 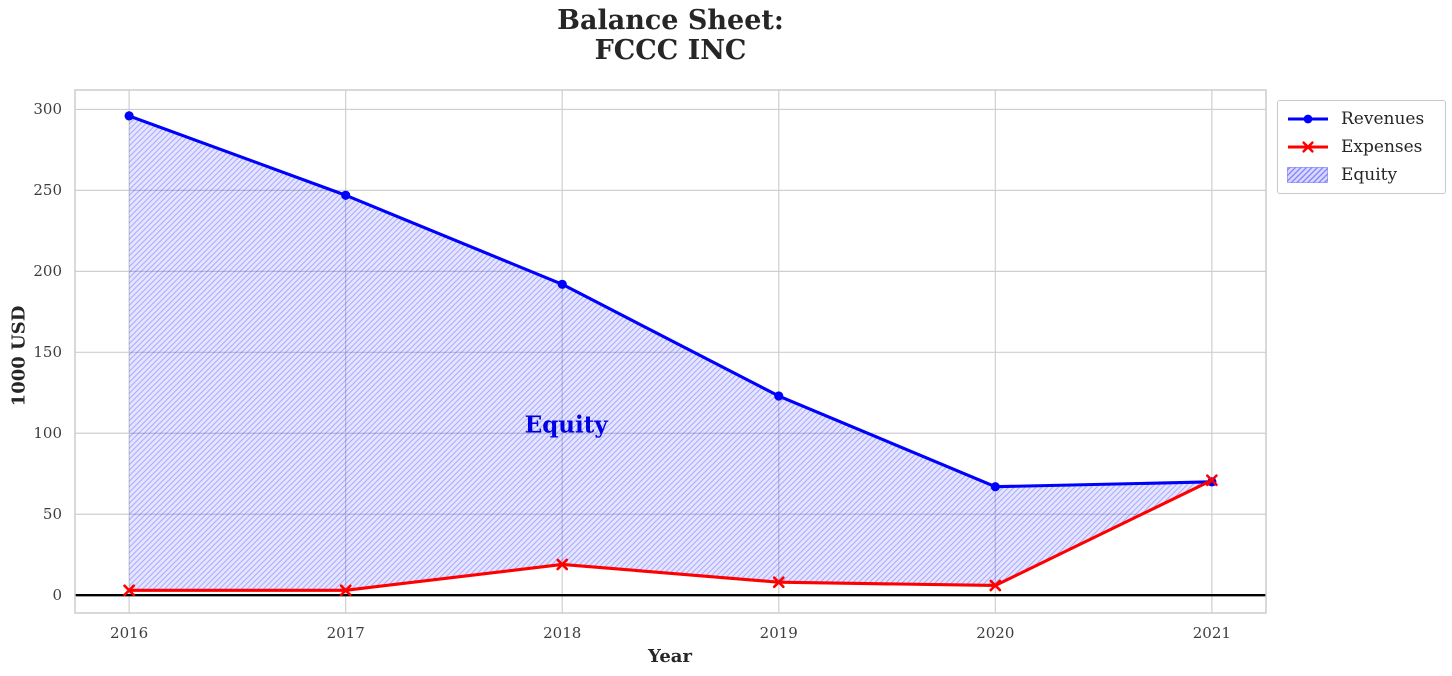 I want to click on x-tick-label: 2019, so click(x=778, y=633).